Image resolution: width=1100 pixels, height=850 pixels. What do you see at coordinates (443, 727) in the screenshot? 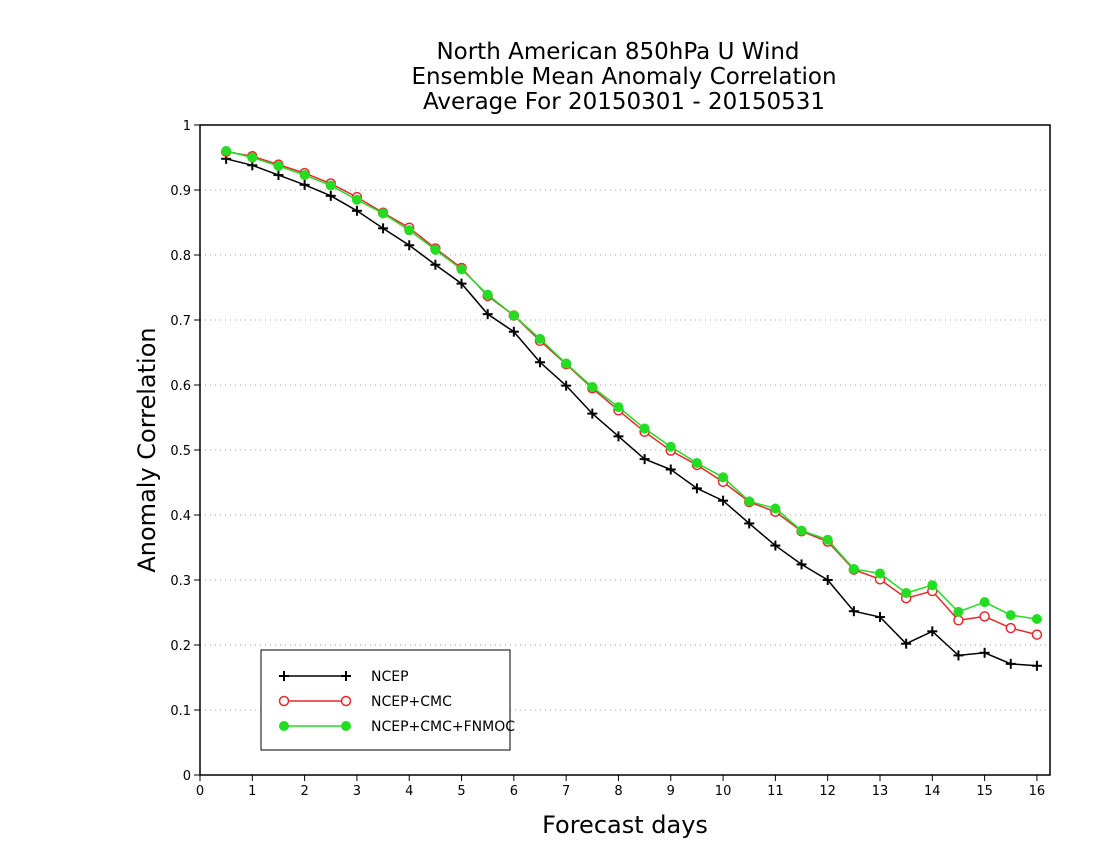
I see `legend-label: NCEP+CMC+FNMOC` at bounding box center [443, 727].